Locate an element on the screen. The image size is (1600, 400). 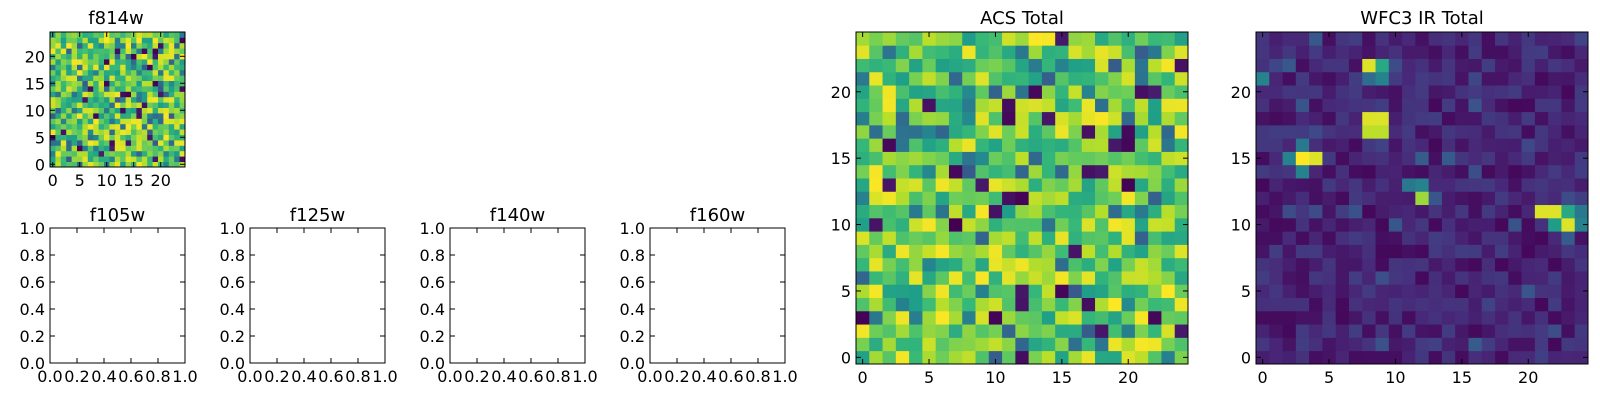
y-tick-label: 0 is located at coordinates (1246, 357).